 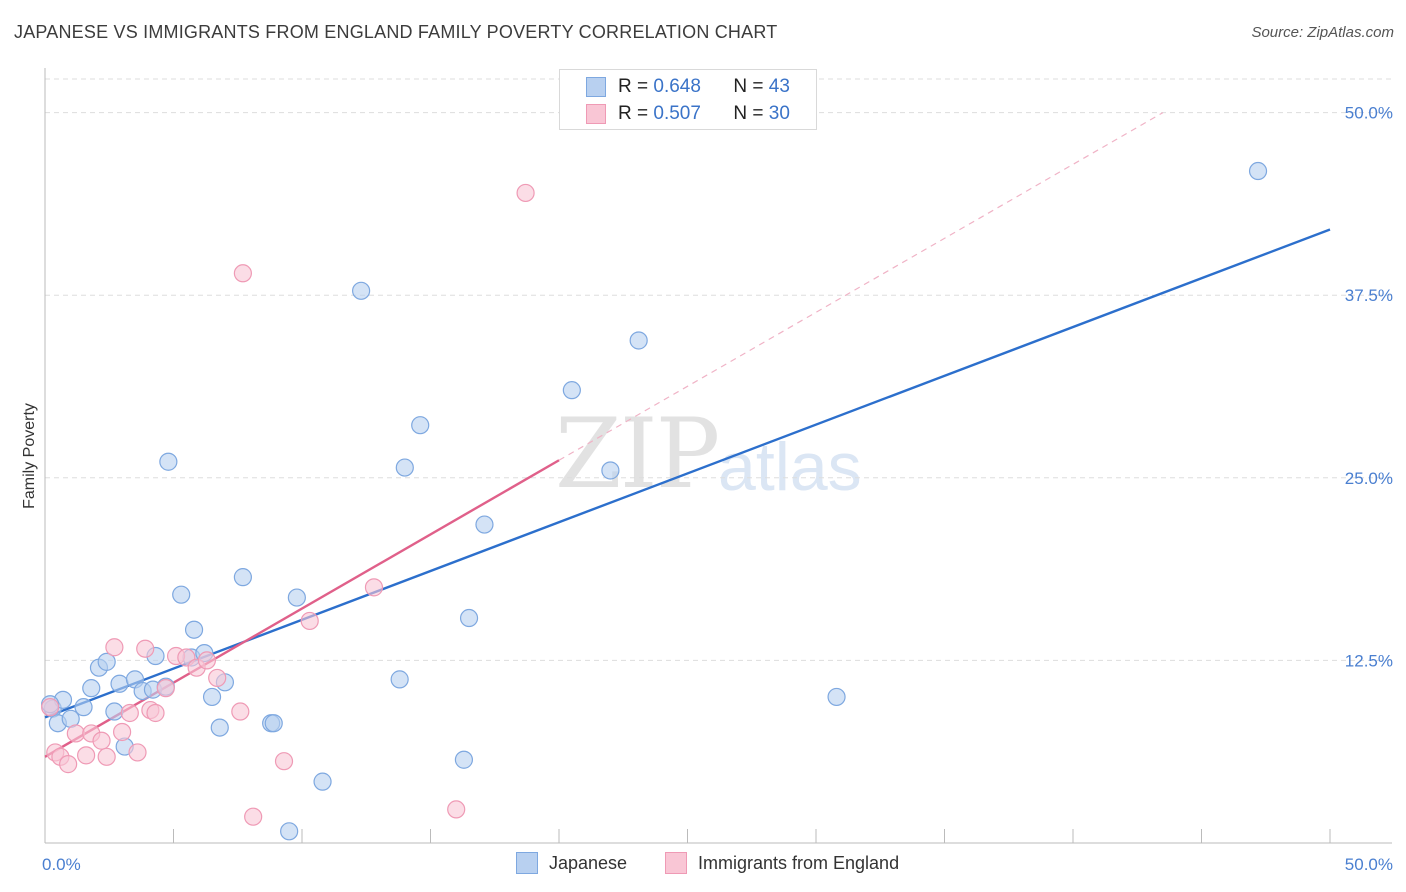 What do you see at coordinates (596, 87) in the screenshot?
I see `legend-swatch-japanese` at bounding box center [596, 87].